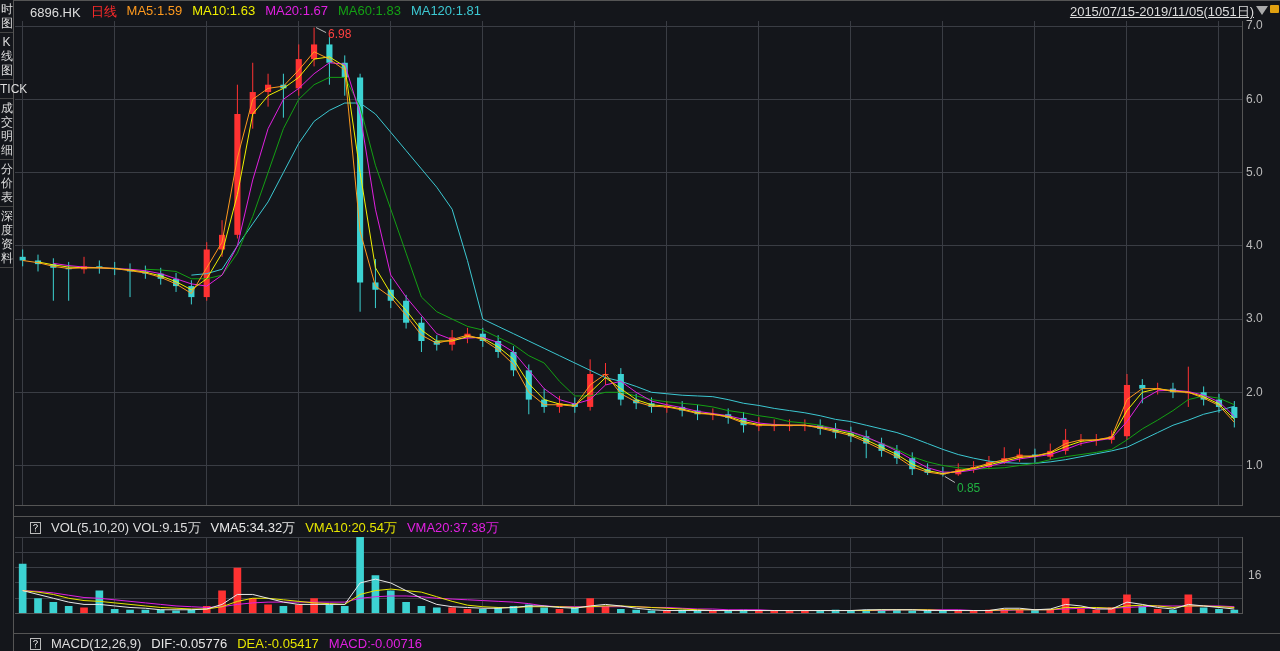 The height and width of the screenshot is (651, 1280). What do you see at coordinates (253, 528) in the screenshot?
I see `text: VMA5:34.32万` at bounding box center [253, 528].